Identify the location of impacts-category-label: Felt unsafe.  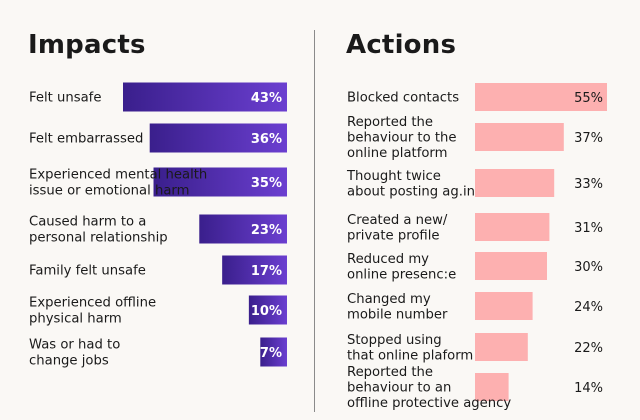
(65, 98).